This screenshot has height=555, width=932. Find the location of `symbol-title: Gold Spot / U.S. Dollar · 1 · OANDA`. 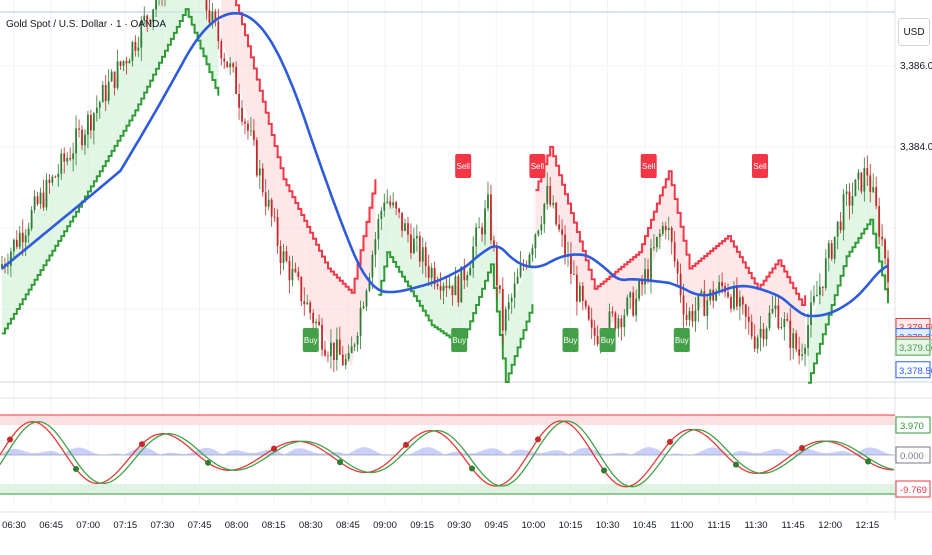

symbol-title: Gold Spot / U.S. Dollar · 1 · OANDA is located at coordinates (86, 24).